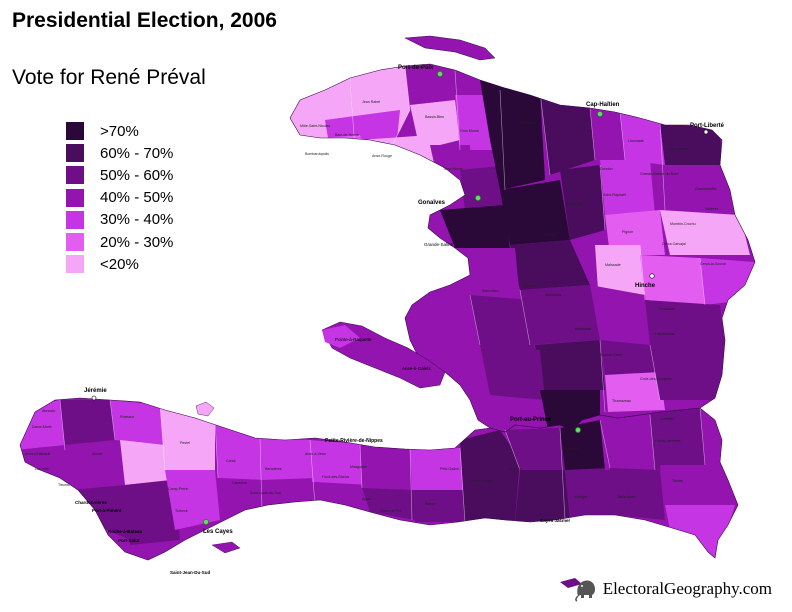  What do you see at coordinates (677, 481) in the screenshot?
I see `commune-label: Thiotte` at bounding box center [677, 481].